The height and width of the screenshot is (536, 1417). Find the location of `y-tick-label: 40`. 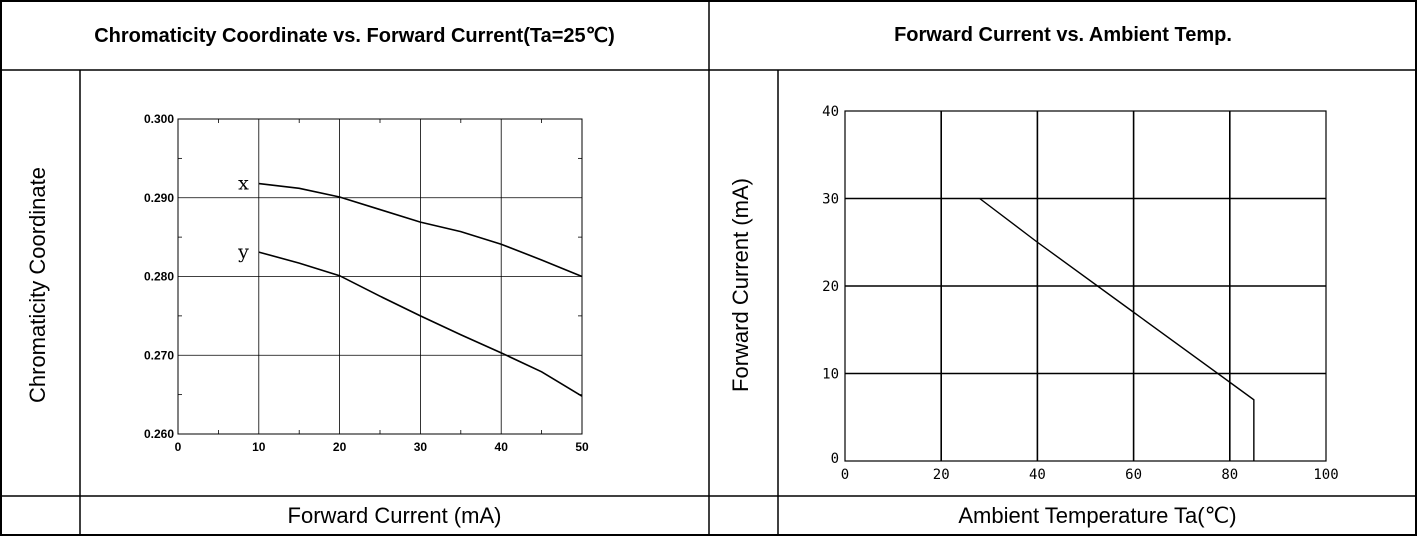

y-tick-label: 40 is located at coordinates (830, 112).